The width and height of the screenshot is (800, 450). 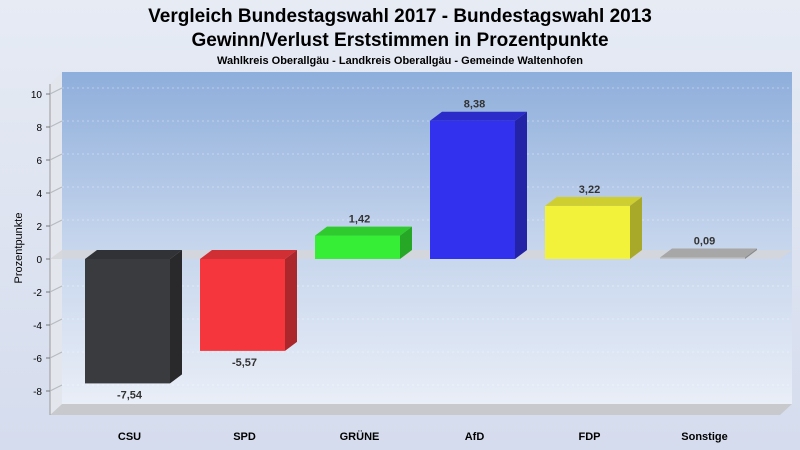 What do you see at coordinates (244, 363) in the screenshot?
I see `bar-value-label: -5,57` at bounding box center [244, 363].